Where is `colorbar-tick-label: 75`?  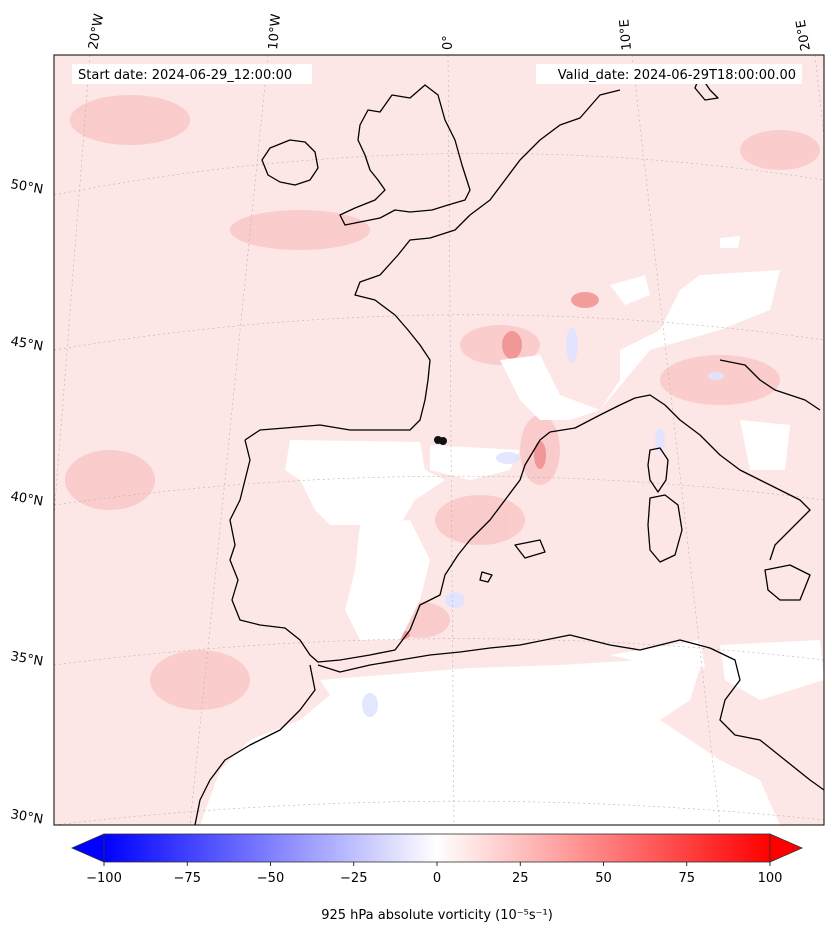 colorbar-tick-label: 75 is located at coordinates (686, 878).